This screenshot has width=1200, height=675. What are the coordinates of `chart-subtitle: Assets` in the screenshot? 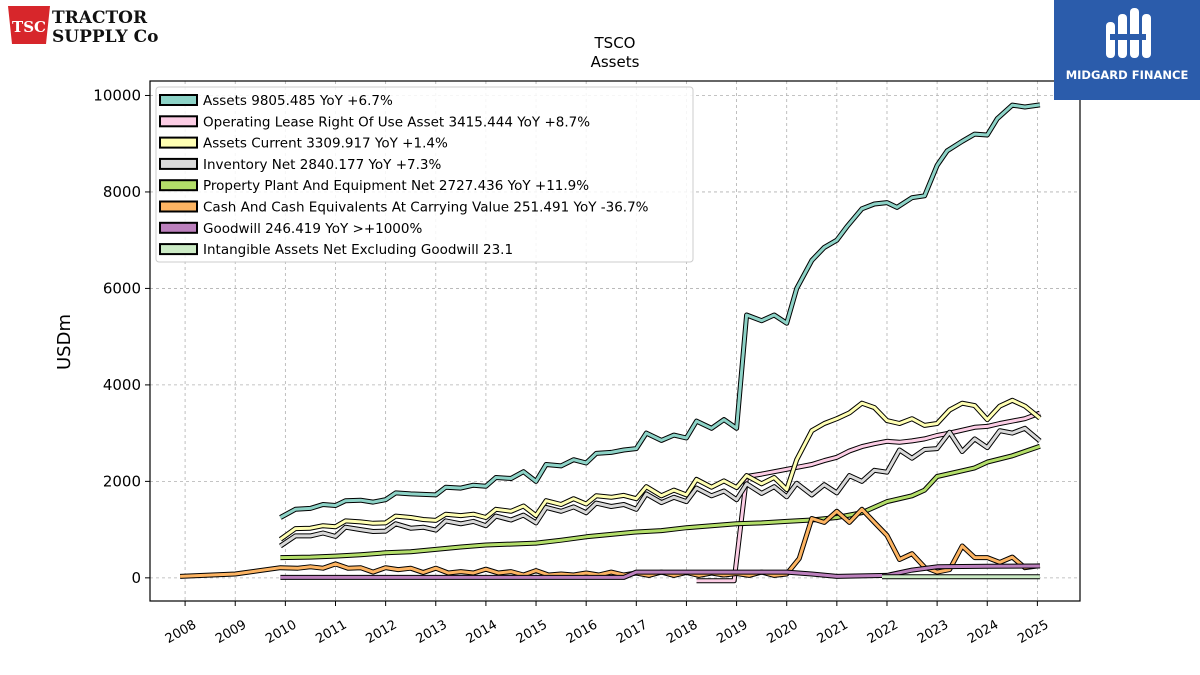 It's located at (615, 62).